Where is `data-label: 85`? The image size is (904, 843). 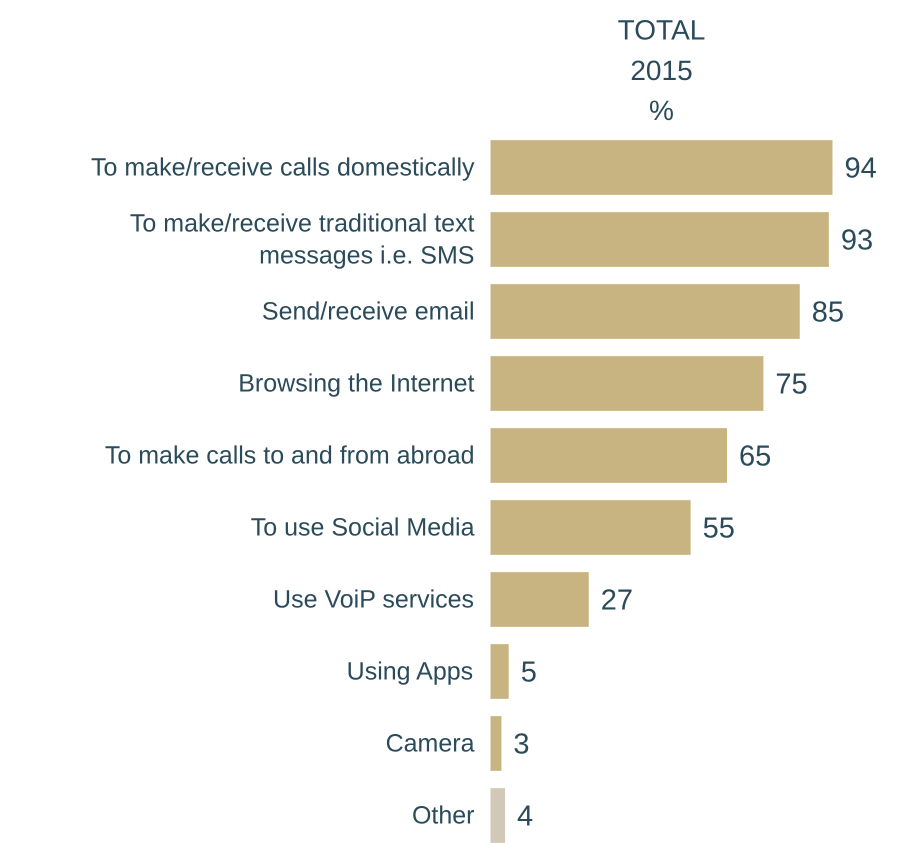 data-label: 85 is located at coordinates (828, 312).